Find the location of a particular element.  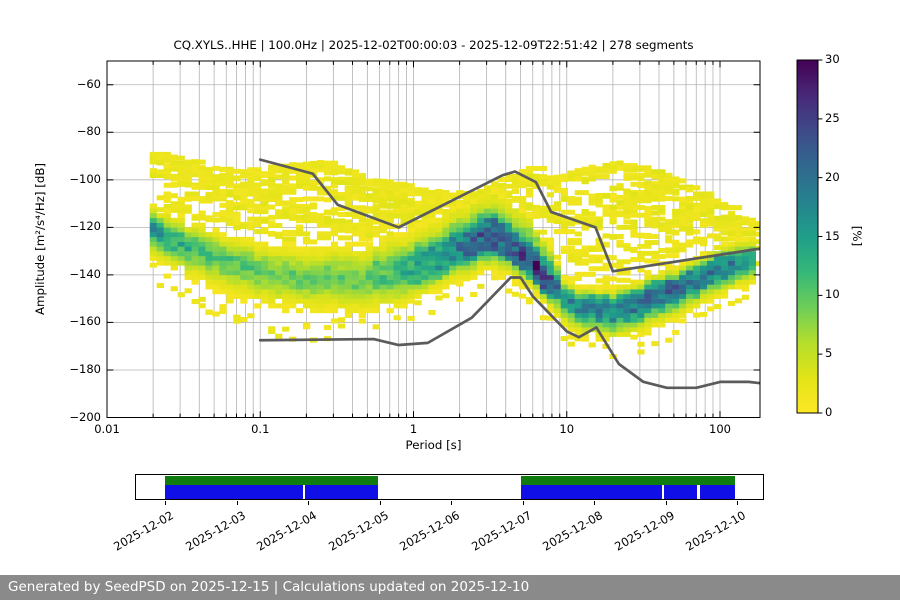

colorbar-tick-label: 30 is located at coordinates (832, 59).